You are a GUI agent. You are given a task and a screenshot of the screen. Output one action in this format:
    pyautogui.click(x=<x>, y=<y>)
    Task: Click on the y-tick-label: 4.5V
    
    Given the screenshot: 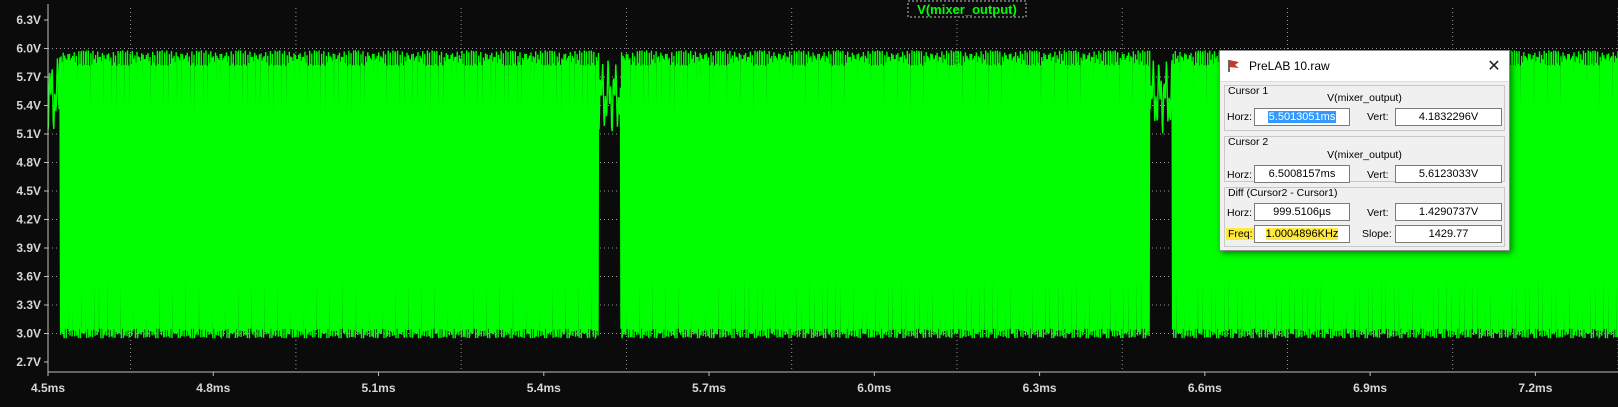 What is the action you would take?
    pyautogui.click(x=28, y=191)
    